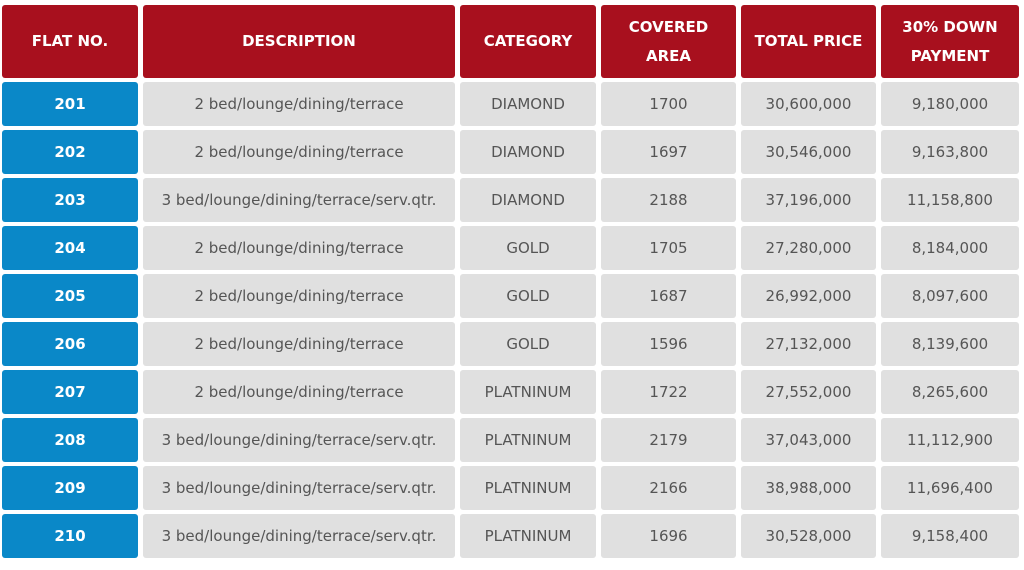 This screenshot has width=1024, height=570. What do you see at coordinates (808, 41) in the screenshot?
I see `header-cell: TOTAL PRICE` at bounding box center [808, 41].